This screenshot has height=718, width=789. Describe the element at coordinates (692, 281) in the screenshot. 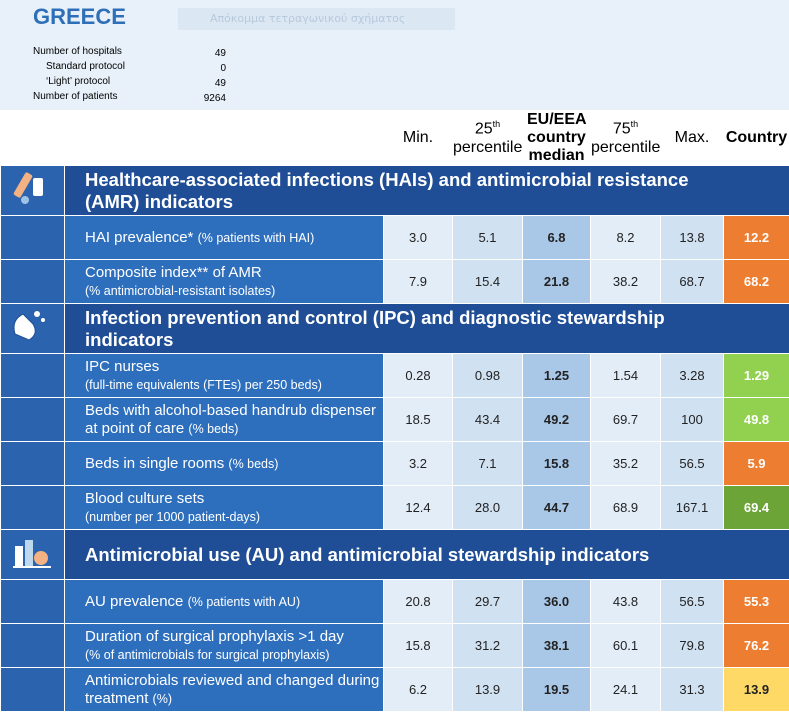

I see `value-cell: 68.7` at that location.